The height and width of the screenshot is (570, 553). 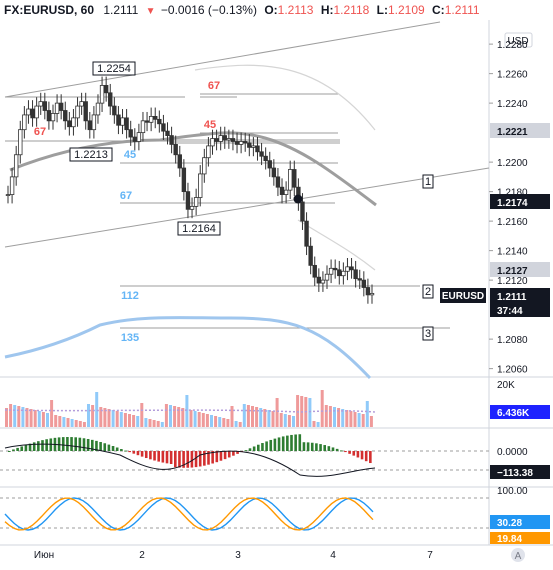 I want to click on stoch-badge-label: 30.28, so click(x=509, y=523).